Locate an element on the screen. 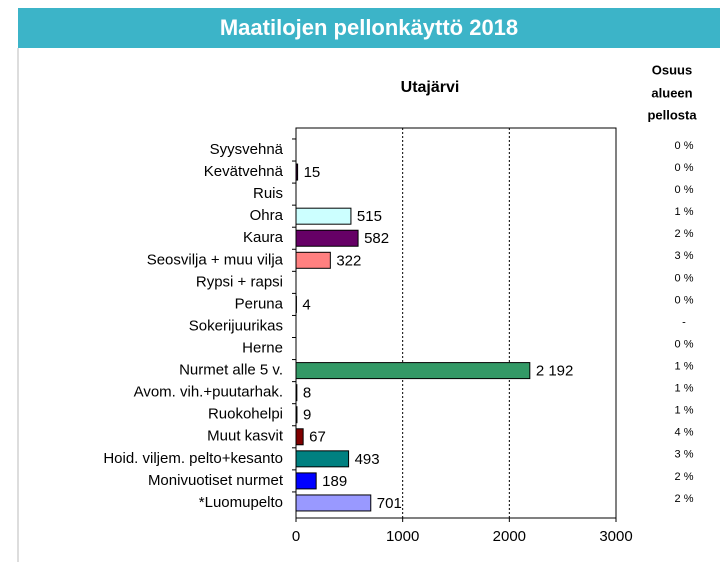 The width and height of the screenshot is (720, 562). y-tick-label: Muut kasvit is located at coordinates (245, 436).